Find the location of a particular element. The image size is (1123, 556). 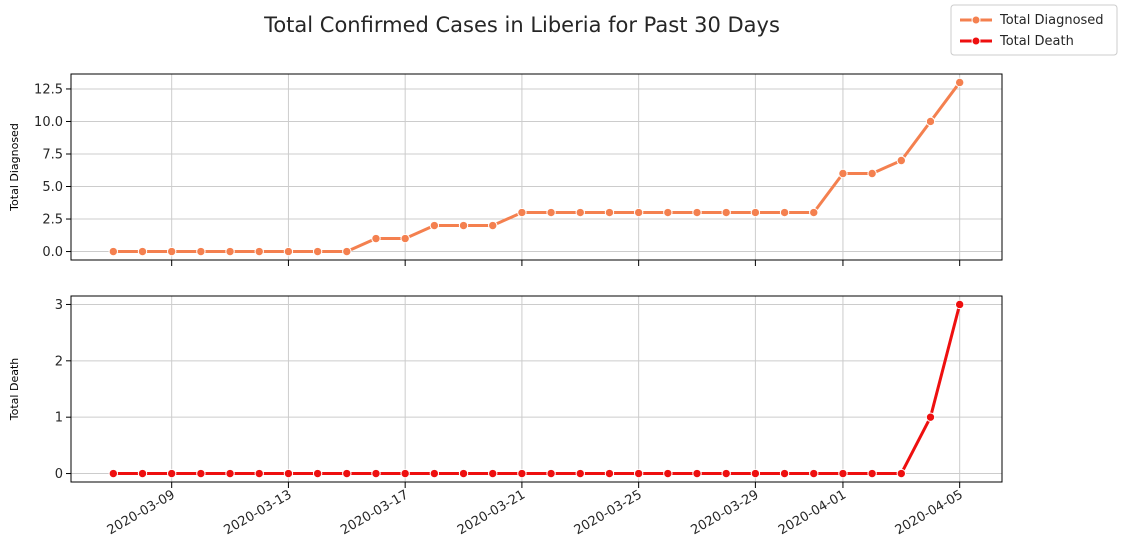

legend-label-total-death: Total Death is located at coordinates (1036, 41).